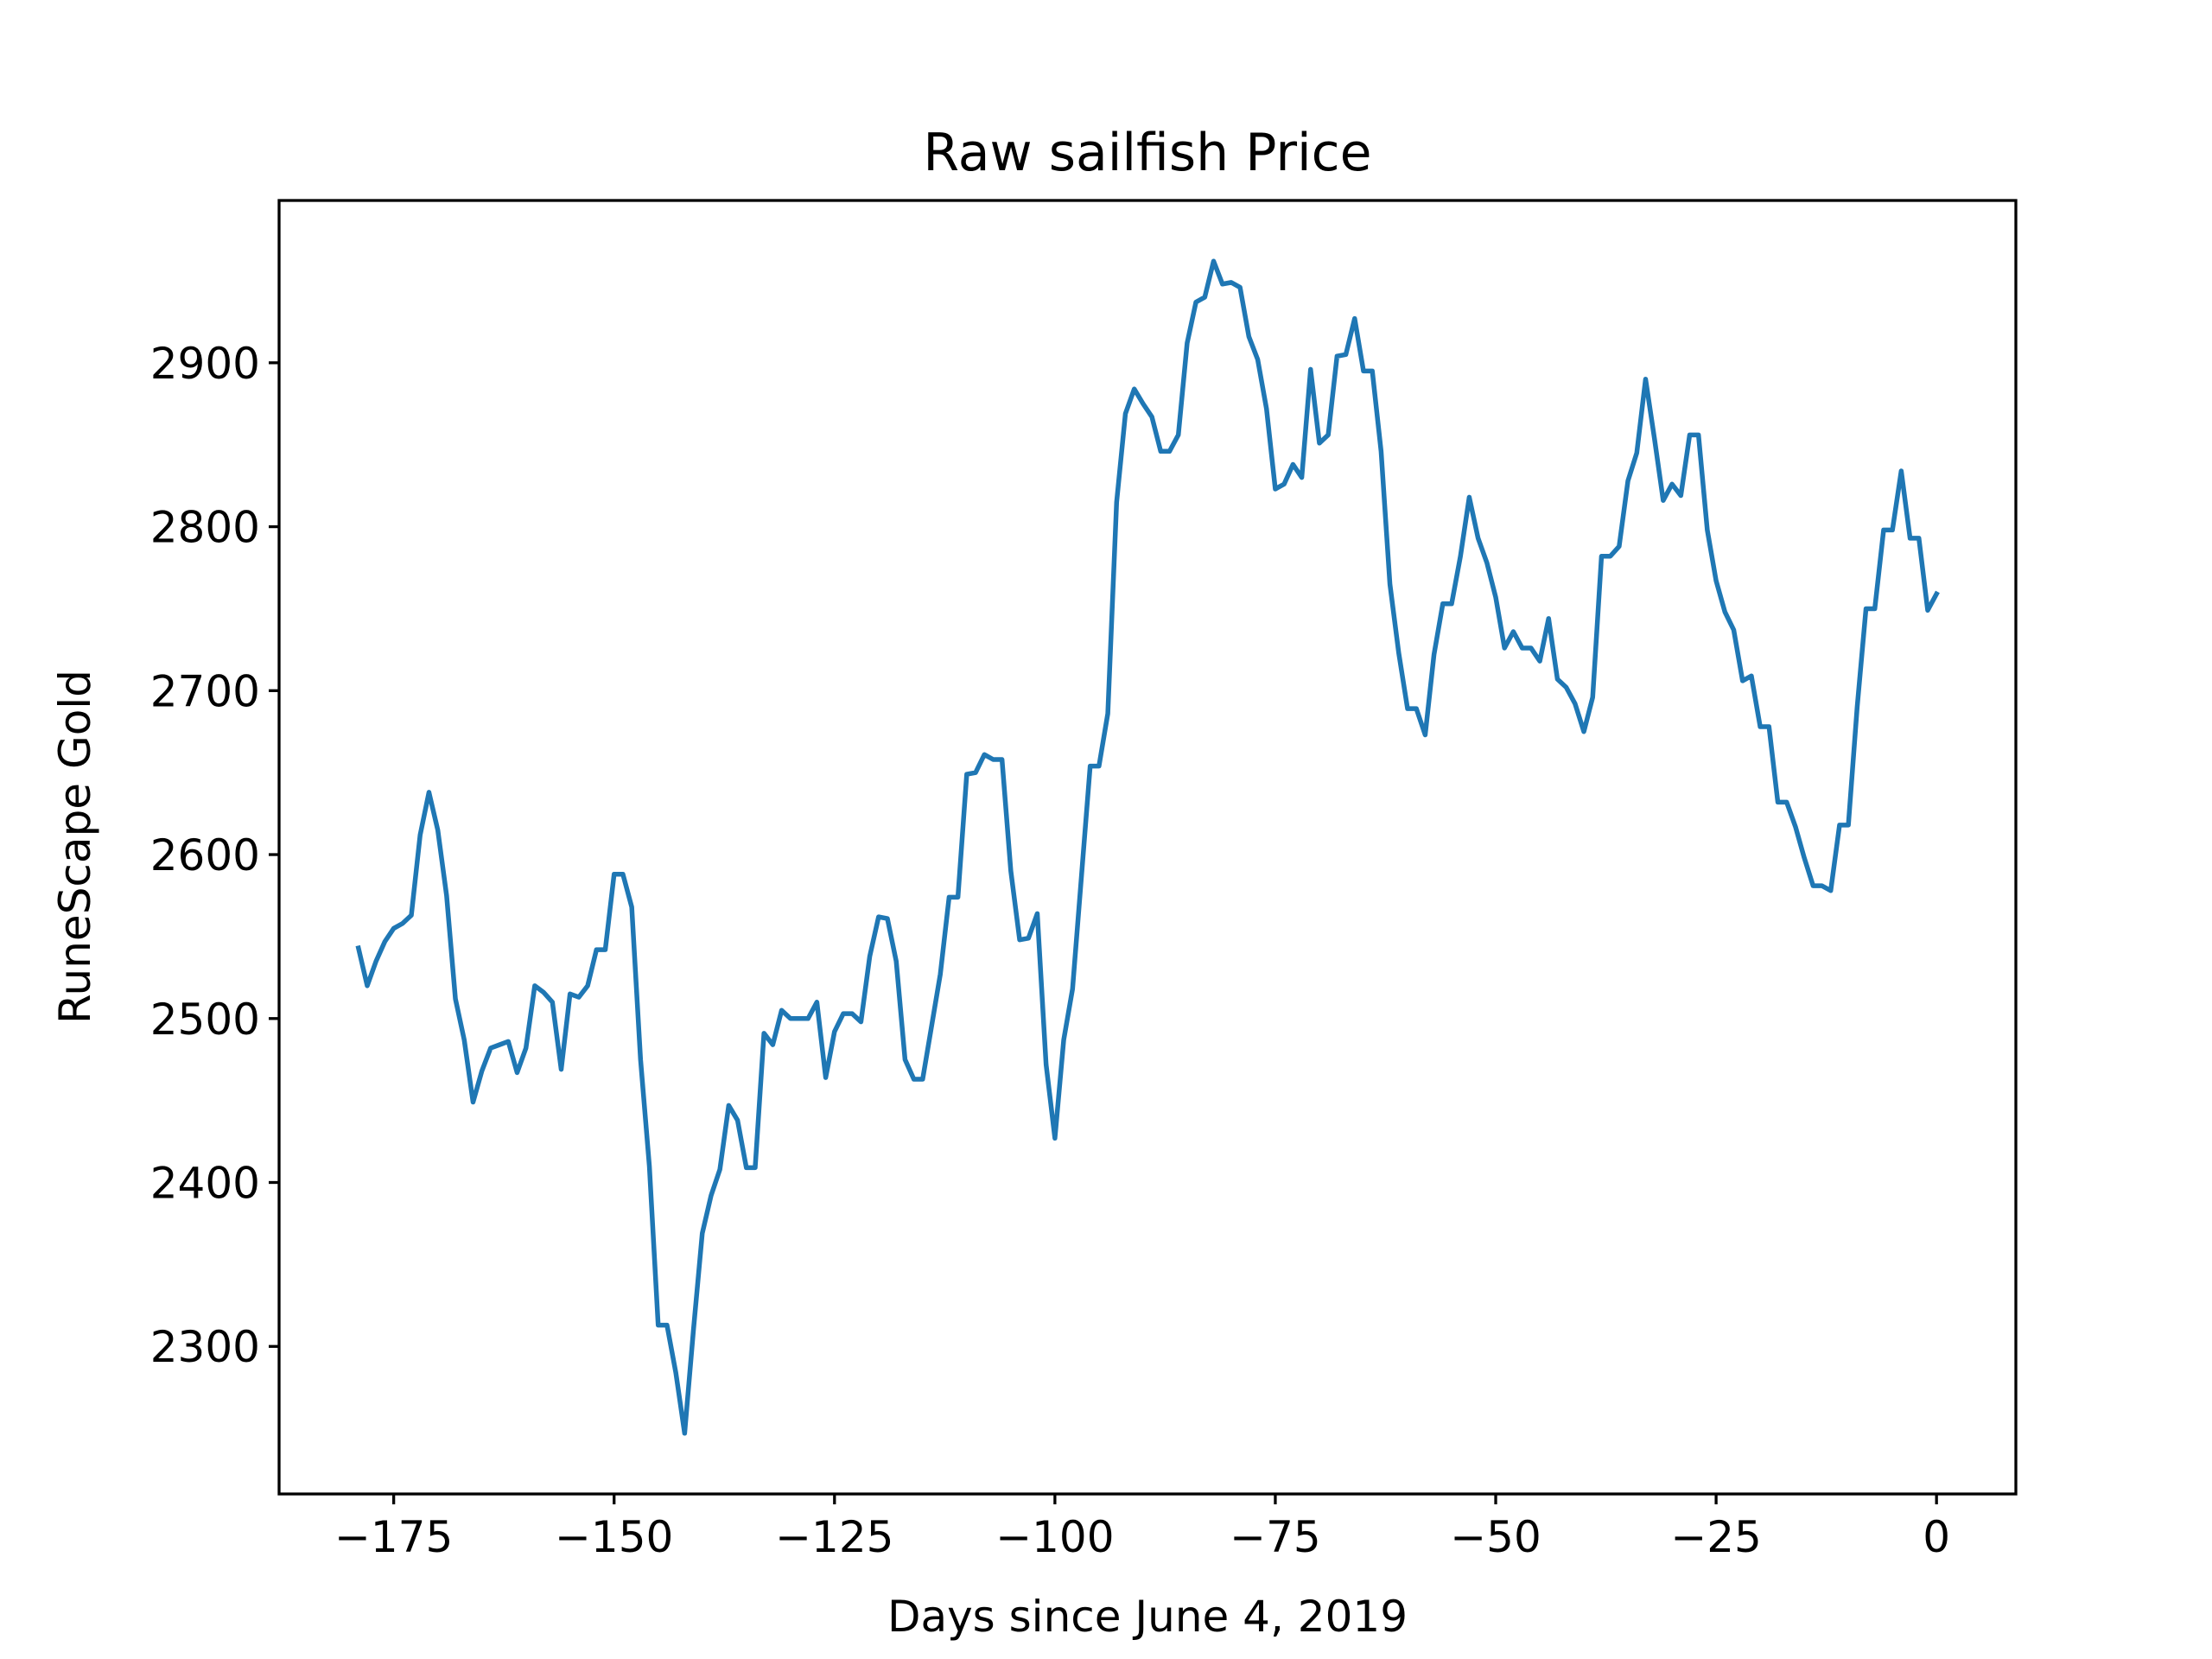 The width and height of the screenshot is (2212, 1659). I want to click on y-tick-label: 2600, so click(205, 855).